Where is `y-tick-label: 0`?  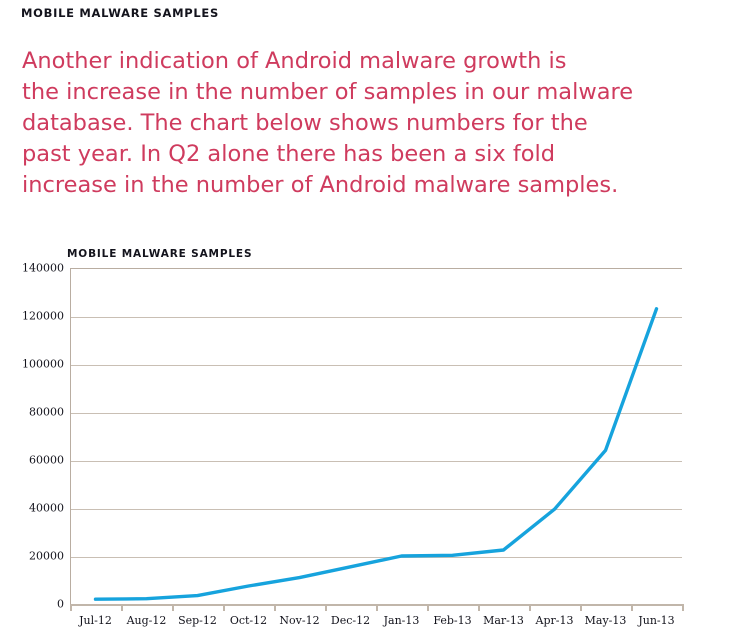
y-tick-label: 0 is located at coordinates (60, 604).